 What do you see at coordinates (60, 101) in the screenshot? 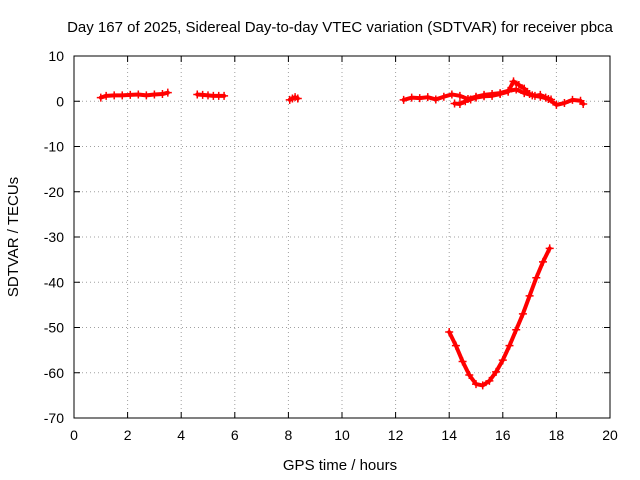
I see `y-tick-label: 0` at bounding box center [60, 101].